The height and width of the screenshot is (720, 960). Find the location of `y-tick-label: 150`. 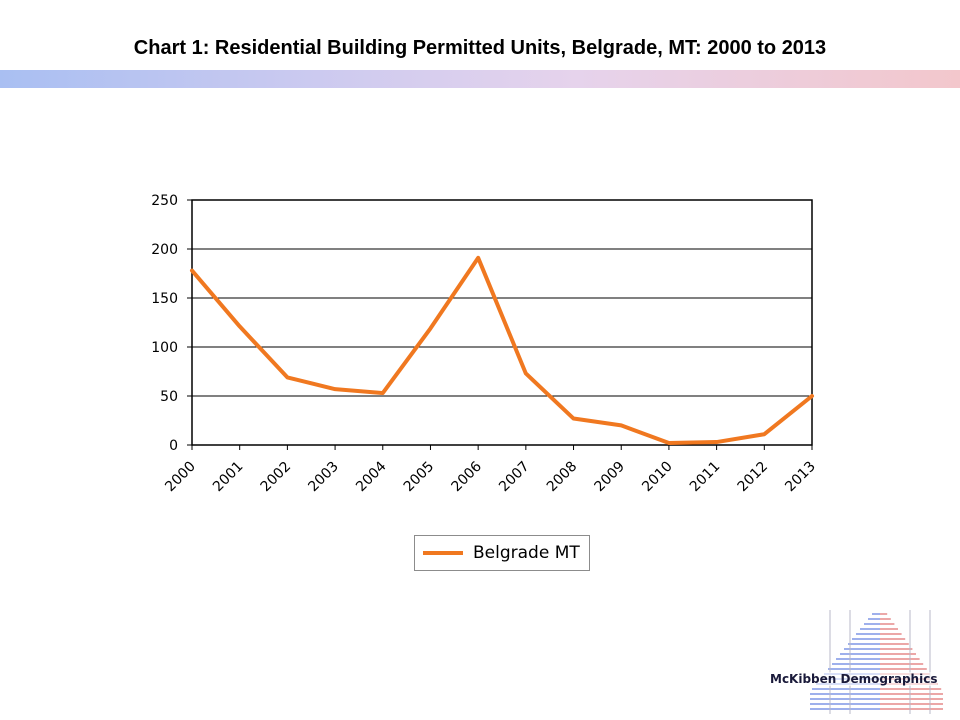

y-tick-label: 150 is located at coordinates (164, 299).